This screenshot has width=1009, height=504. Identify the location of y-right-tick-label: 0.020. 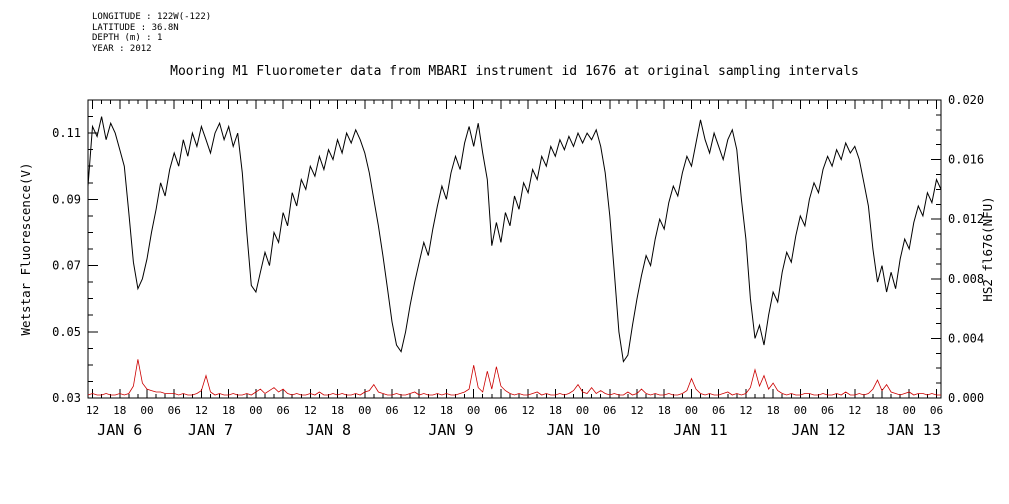
(966, 100).